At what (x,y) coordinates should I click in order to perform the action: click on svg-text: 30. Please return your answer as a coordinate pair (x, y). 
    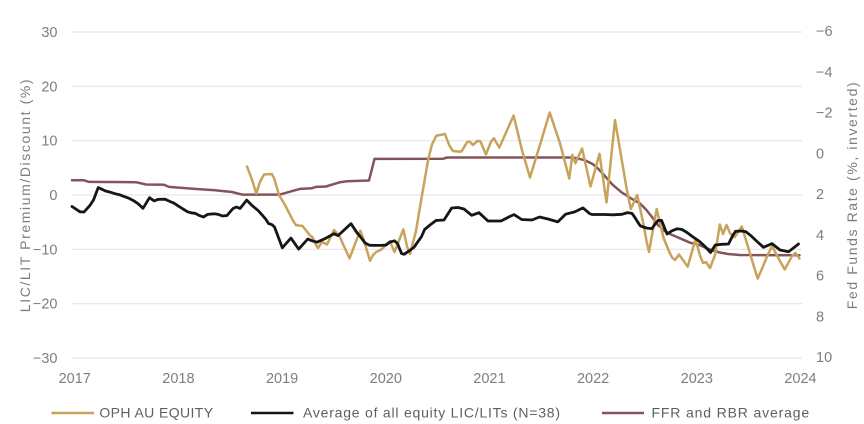
    Looking at the image, I should click on (49, 33).